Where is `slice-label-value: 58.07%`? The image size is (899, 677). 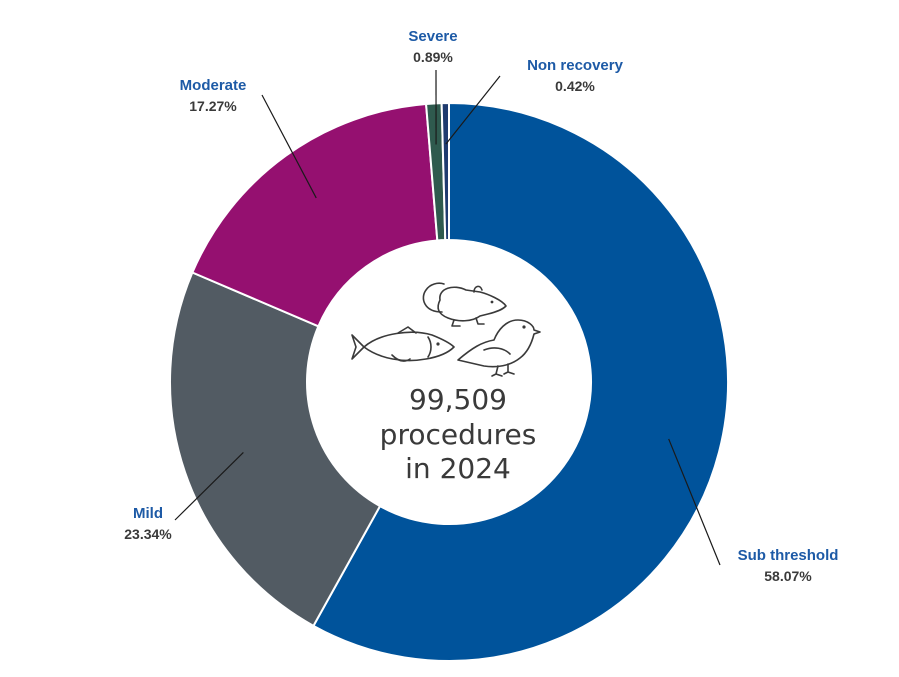
slice-label-value: 58.07% is located at coordinates (788, 576).